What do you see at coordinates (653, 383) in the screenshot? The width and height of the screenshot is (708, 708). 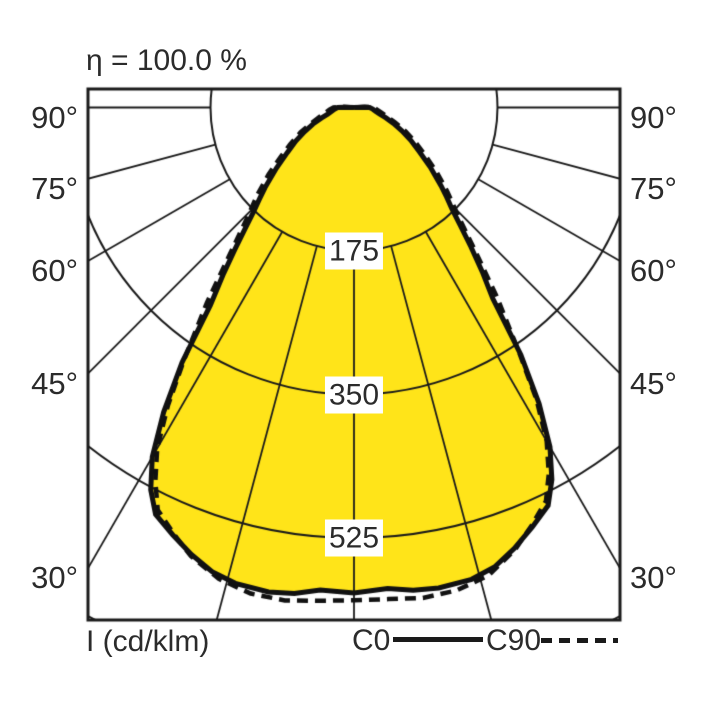 I see `gamma-axis-label-right-45: 45°` at bounding box center [653, 383].